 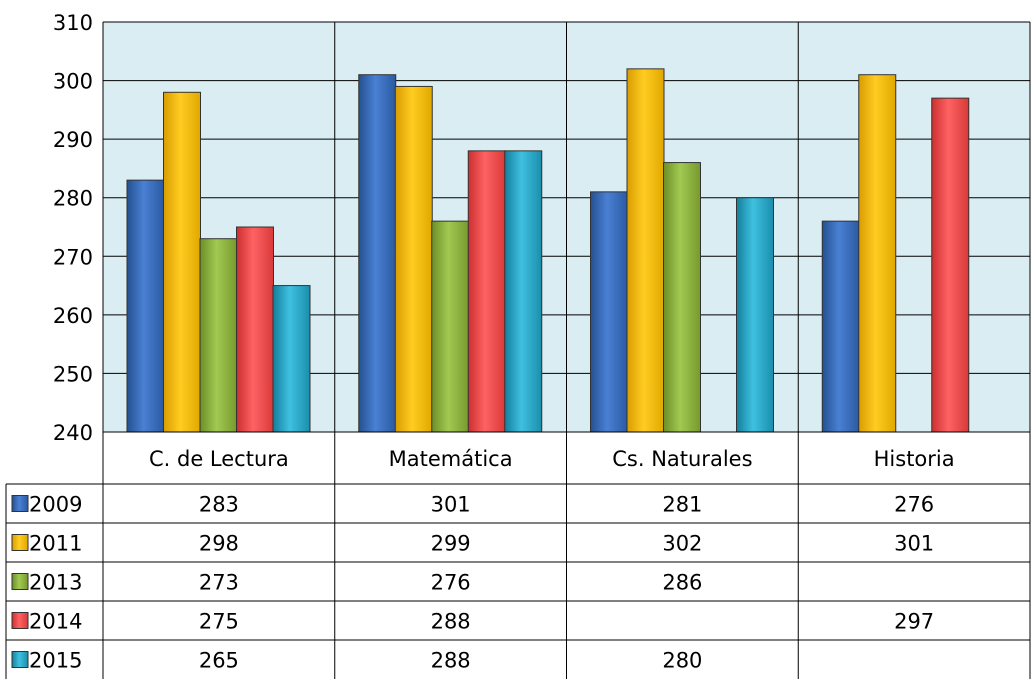 What do you see at coordinates (73, 199) in the screenshot?
I see `y-tick-label: 280` at bounding box center [73, 199].